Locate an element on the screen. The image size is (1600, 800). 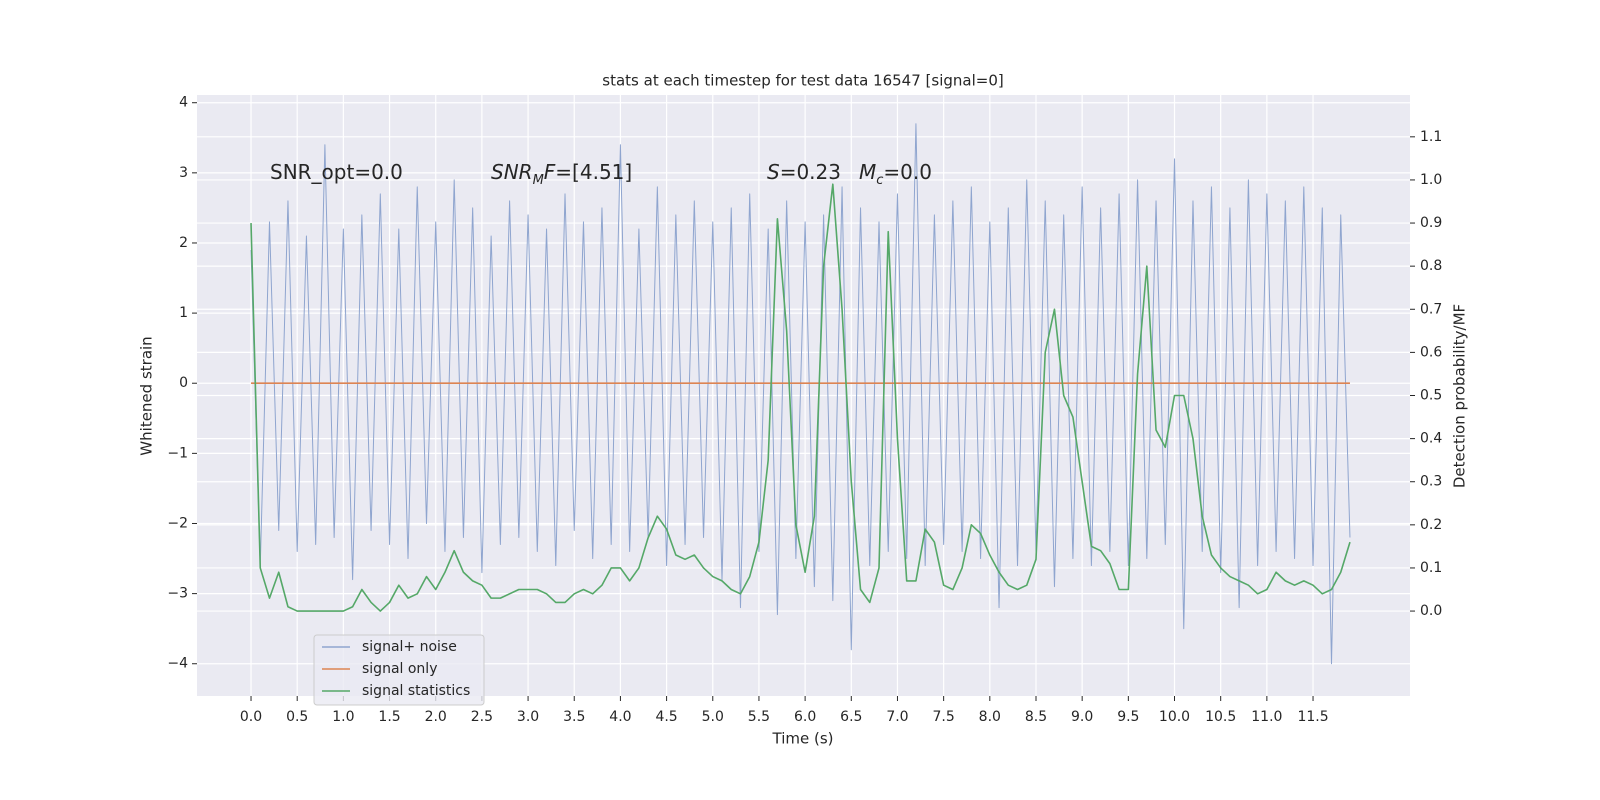
annotation-part: =0.0 is located at coordinates (907, 172).